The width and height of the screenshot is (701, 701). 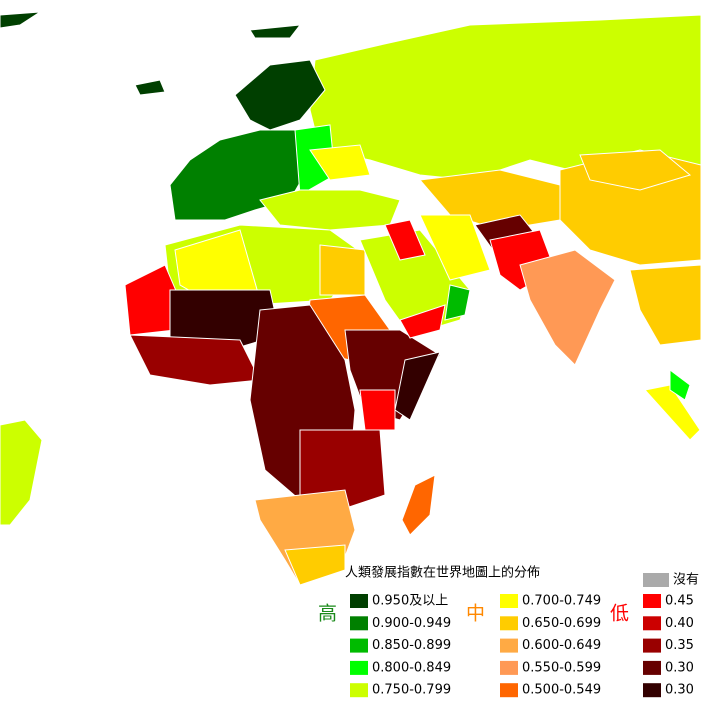 I want to click on legend-label: 0.750-0.799, so click(x=411, y=690).